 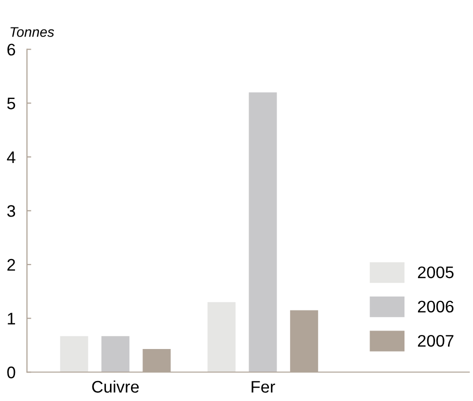 What do you see at coordinates (11, 157) in the screenshot?
I see `y-tick-label: 4` at bounding box center [11, 157].